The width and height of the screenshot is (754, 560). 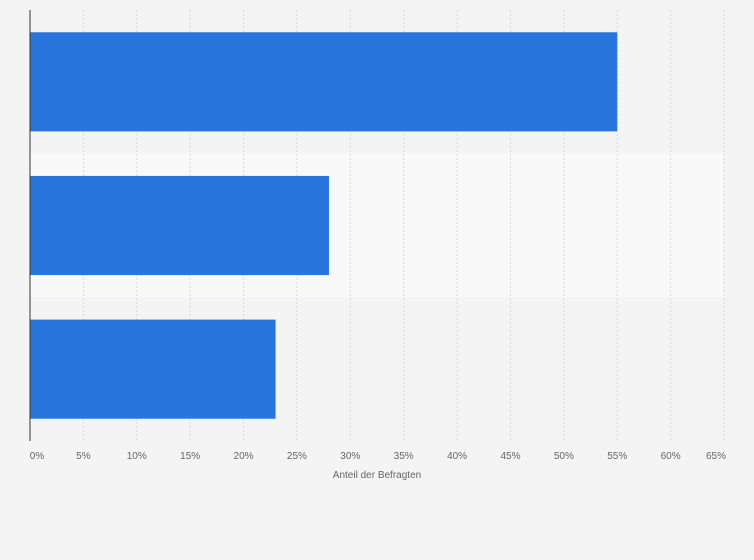 I want to click on x-axis-label: Anteil der Befragten, so click(x=377, y=475).